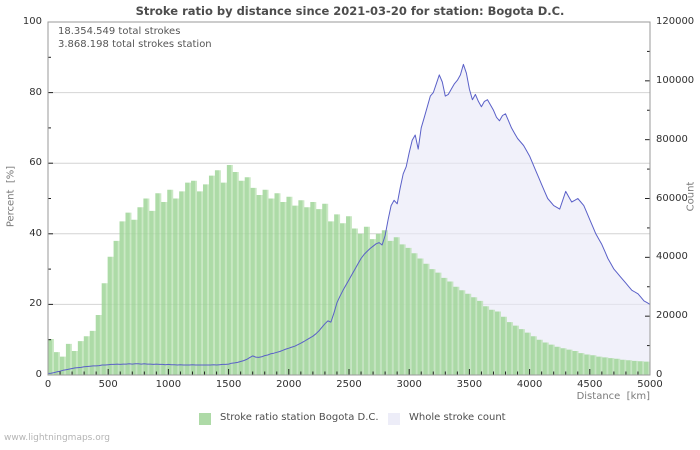  What do you see at coordinates (659, 374) in the screenshot?
I see `y2-axis-tick-label: 0` at bounding box center [659, 374].